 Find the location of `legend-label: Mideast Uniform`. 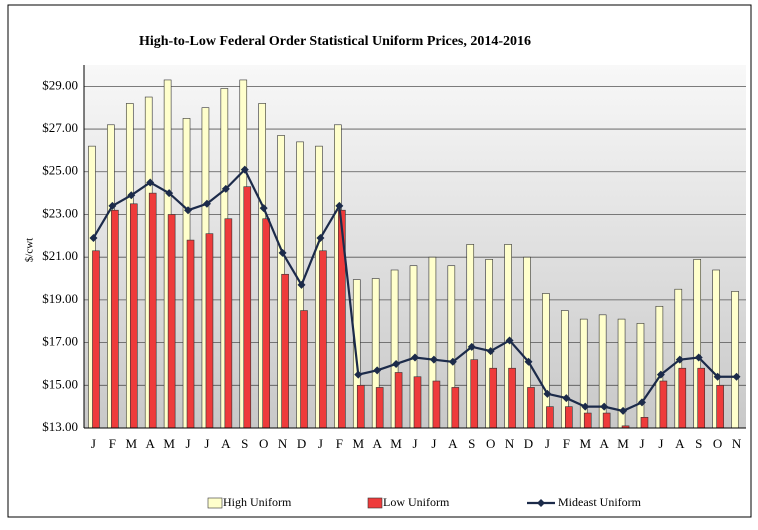

legend-label: Mideast Uniform is located at coordinates (600, 502).